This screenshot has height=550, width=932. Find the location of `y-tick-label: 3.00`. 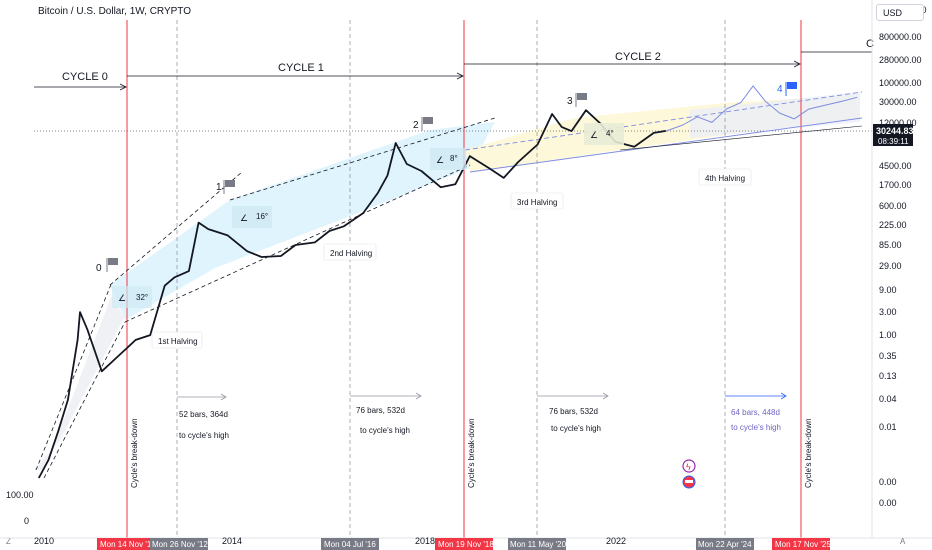

y-tick-label: 3.00 is located at coordinates (888, 312).